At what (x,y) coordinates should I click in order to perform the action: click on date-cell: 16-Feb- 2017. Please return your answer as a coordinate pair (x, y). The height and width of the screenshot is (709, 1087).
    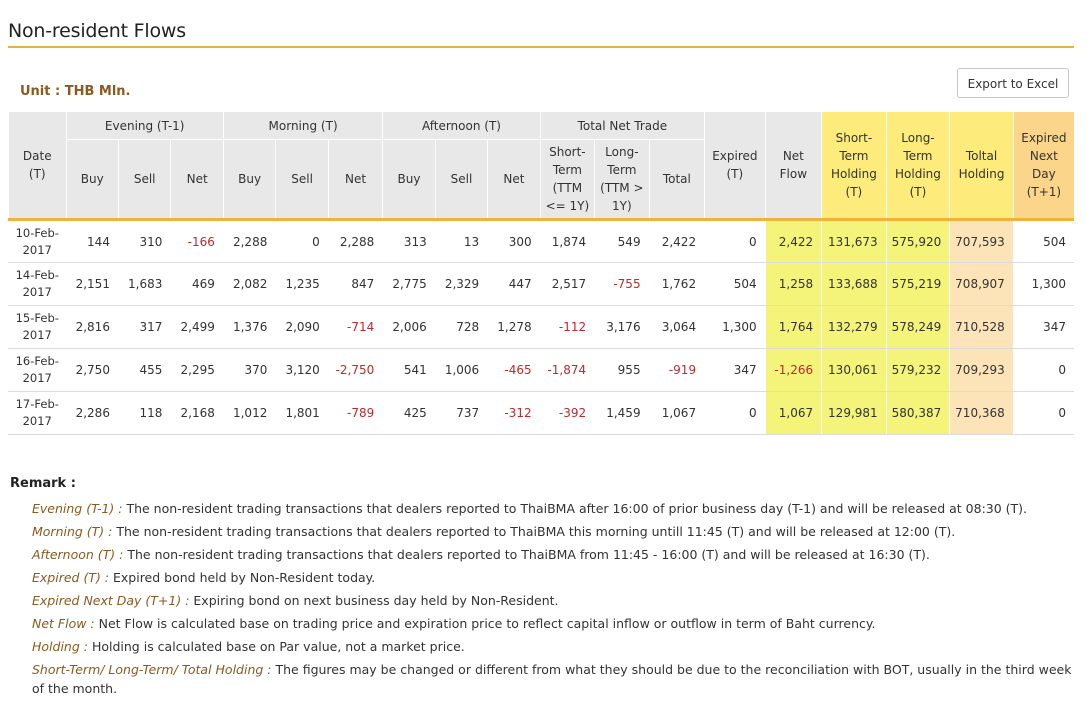
    Looking at the image, I should click on (37, 370).